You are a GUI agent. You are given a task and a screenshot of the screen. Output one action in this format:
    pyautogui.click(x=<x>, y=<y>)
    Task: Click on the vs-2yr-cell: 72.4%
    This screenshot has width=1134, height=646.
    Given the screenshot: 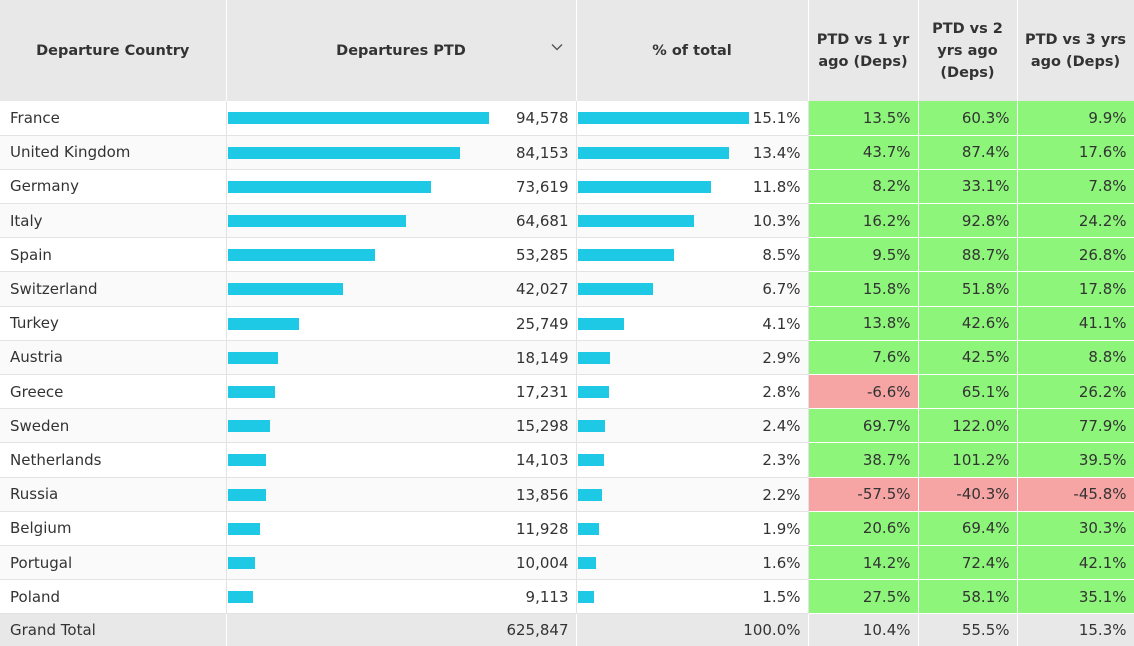 What is the action you would take?
    pyautogui.click(x=968, y=563)
    